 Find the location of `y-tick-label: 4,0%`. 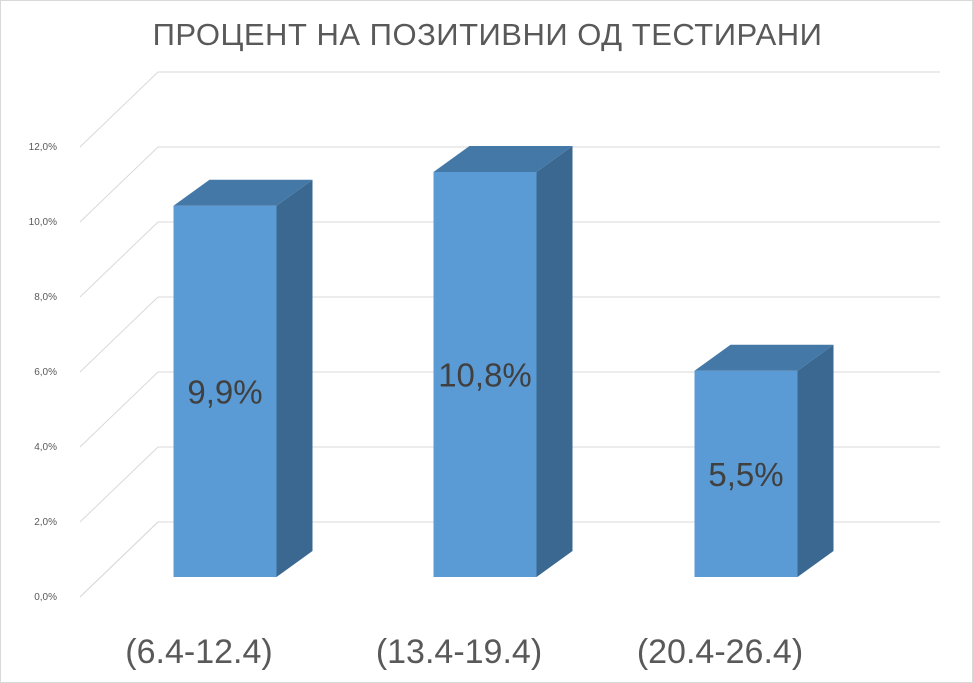

y-tick-label: 4,0% is located at coordinates (45, 447).